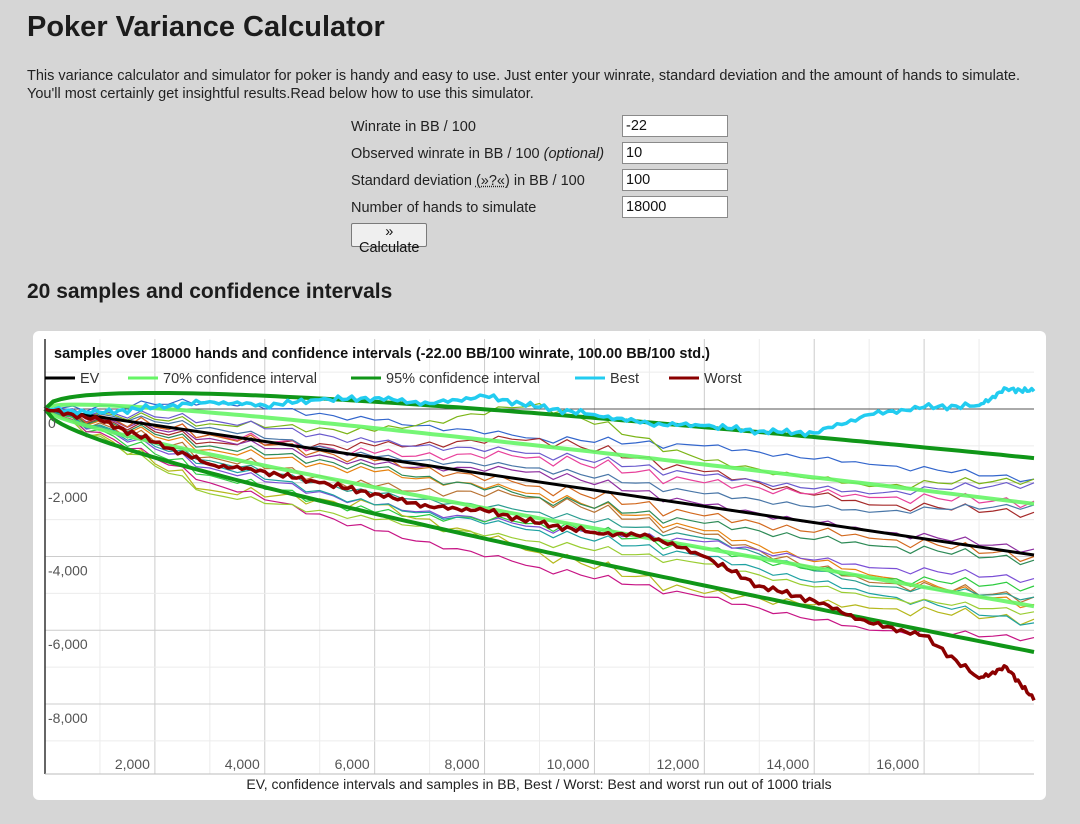  Describe the element at coordinates (574, 154) in the screenshot. I see `optional-hint: (optional)` at that location.